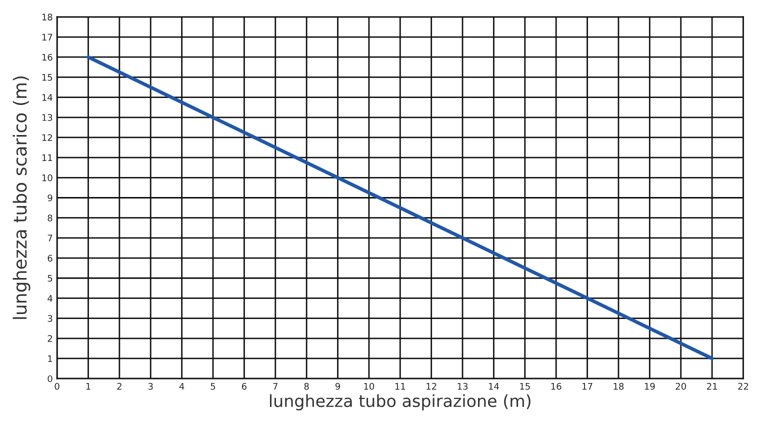  Describe the element at coordinates (619, 386) in the screenshot. I see `x-tick-label: 18` at that location.